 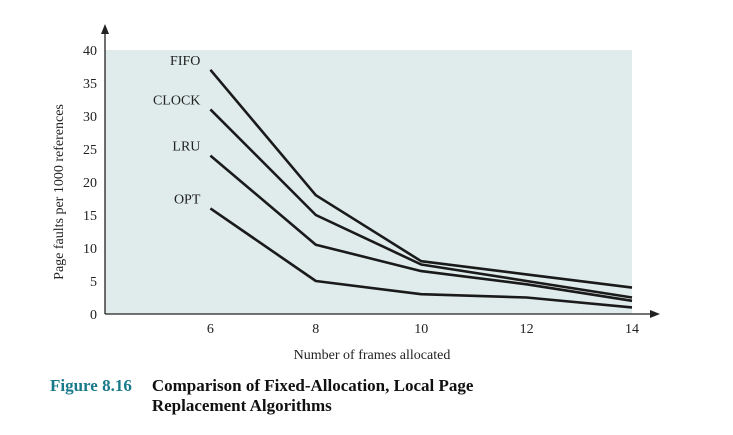 I want to click on series-label-opt: OPT, so click(x=187, y=199).